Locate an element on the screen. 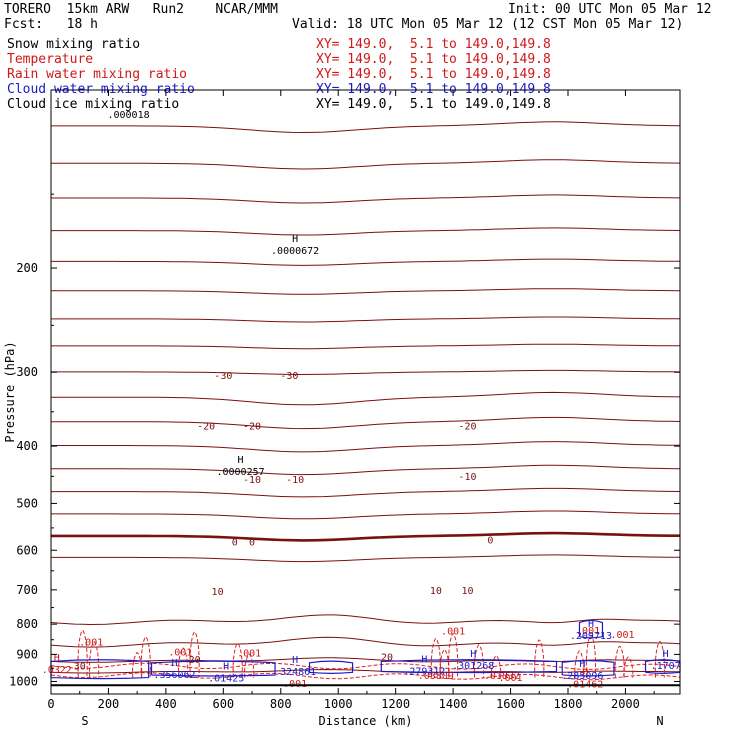 Image resolution: width=740 pixels, height=740 pixels. extremum-value: .03809 is located at coordinates (436, 676).